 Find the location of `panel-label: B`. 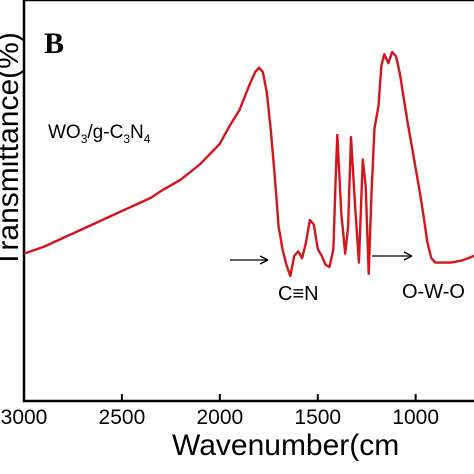

panel-label: B is located at coordinates (54, 43).